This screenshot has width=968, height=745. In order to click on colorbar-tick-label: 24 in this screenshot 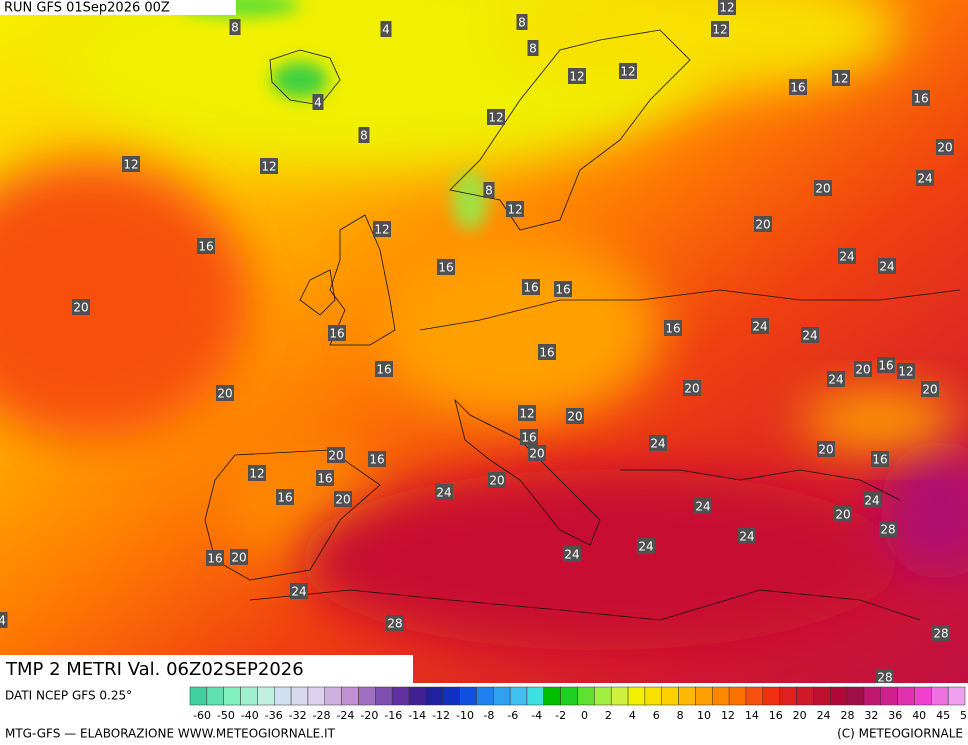, I will do `click(824, 715)`.